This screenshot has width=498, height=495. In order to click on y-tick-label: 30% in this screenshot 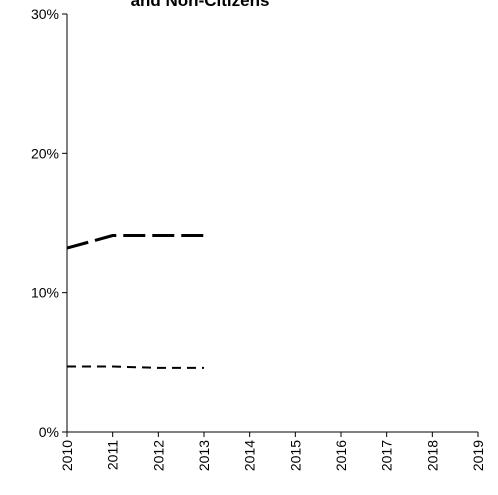, I will do `click(45, 14)`.